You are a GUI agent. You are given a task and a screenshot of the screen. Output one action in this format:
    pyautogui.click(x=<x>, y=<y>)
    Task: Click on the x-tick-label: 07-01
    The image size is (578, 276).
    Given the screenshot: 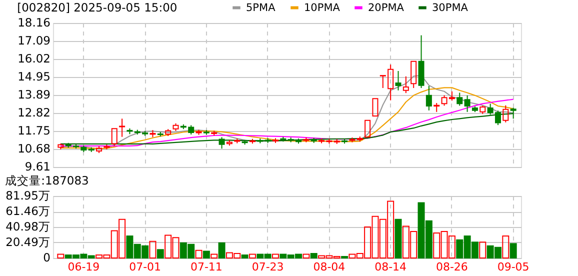 What is the action you would take?
    pyautogui.click(x=145, y=267)
    